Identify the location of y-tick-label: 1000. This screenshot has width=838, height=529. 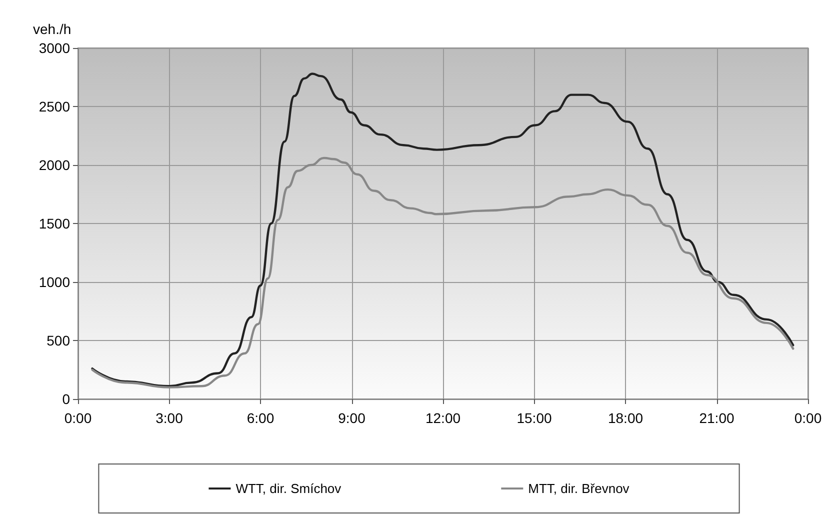
(54, 282).